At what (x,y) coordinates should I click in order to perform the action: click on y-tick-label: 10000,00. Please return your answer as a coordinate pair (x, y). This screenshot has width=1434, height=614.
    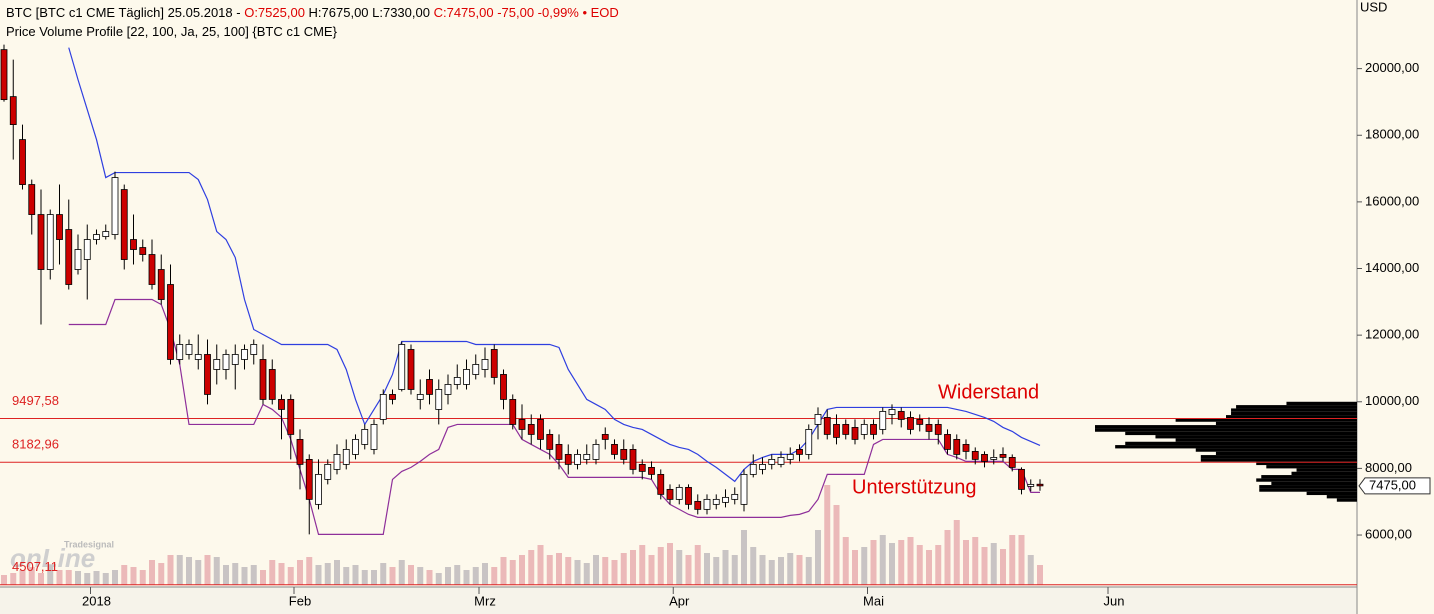
    Looking at the image, I should click on (1392, 400).